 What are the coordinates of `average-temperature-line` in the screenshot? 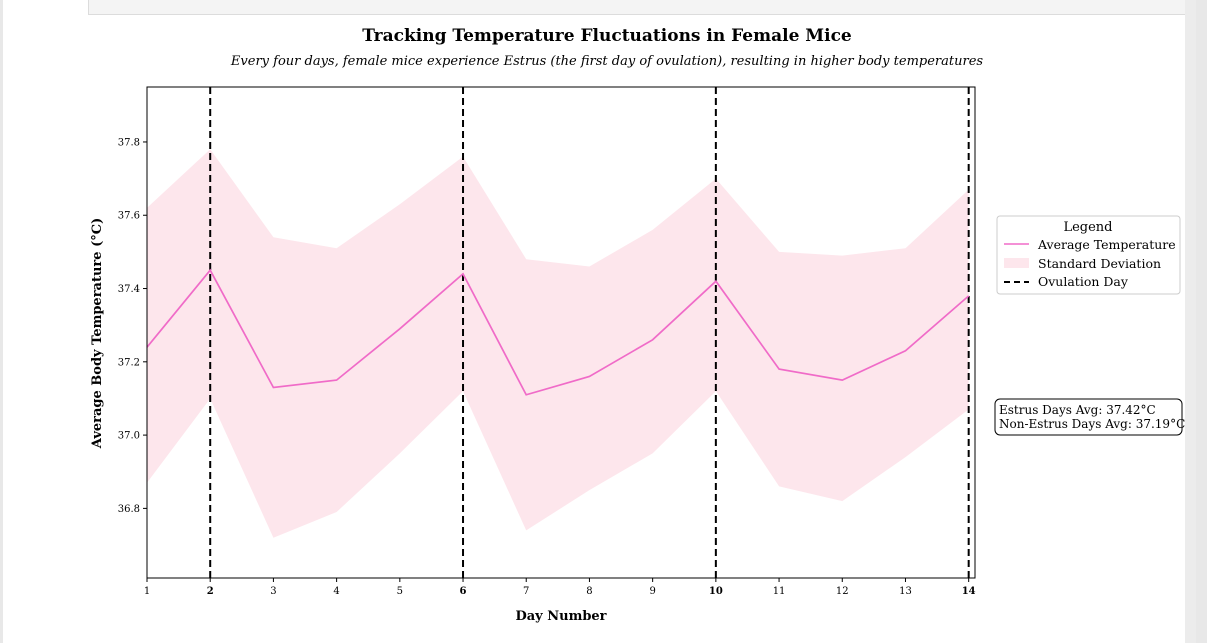 It's located at (558, 332).